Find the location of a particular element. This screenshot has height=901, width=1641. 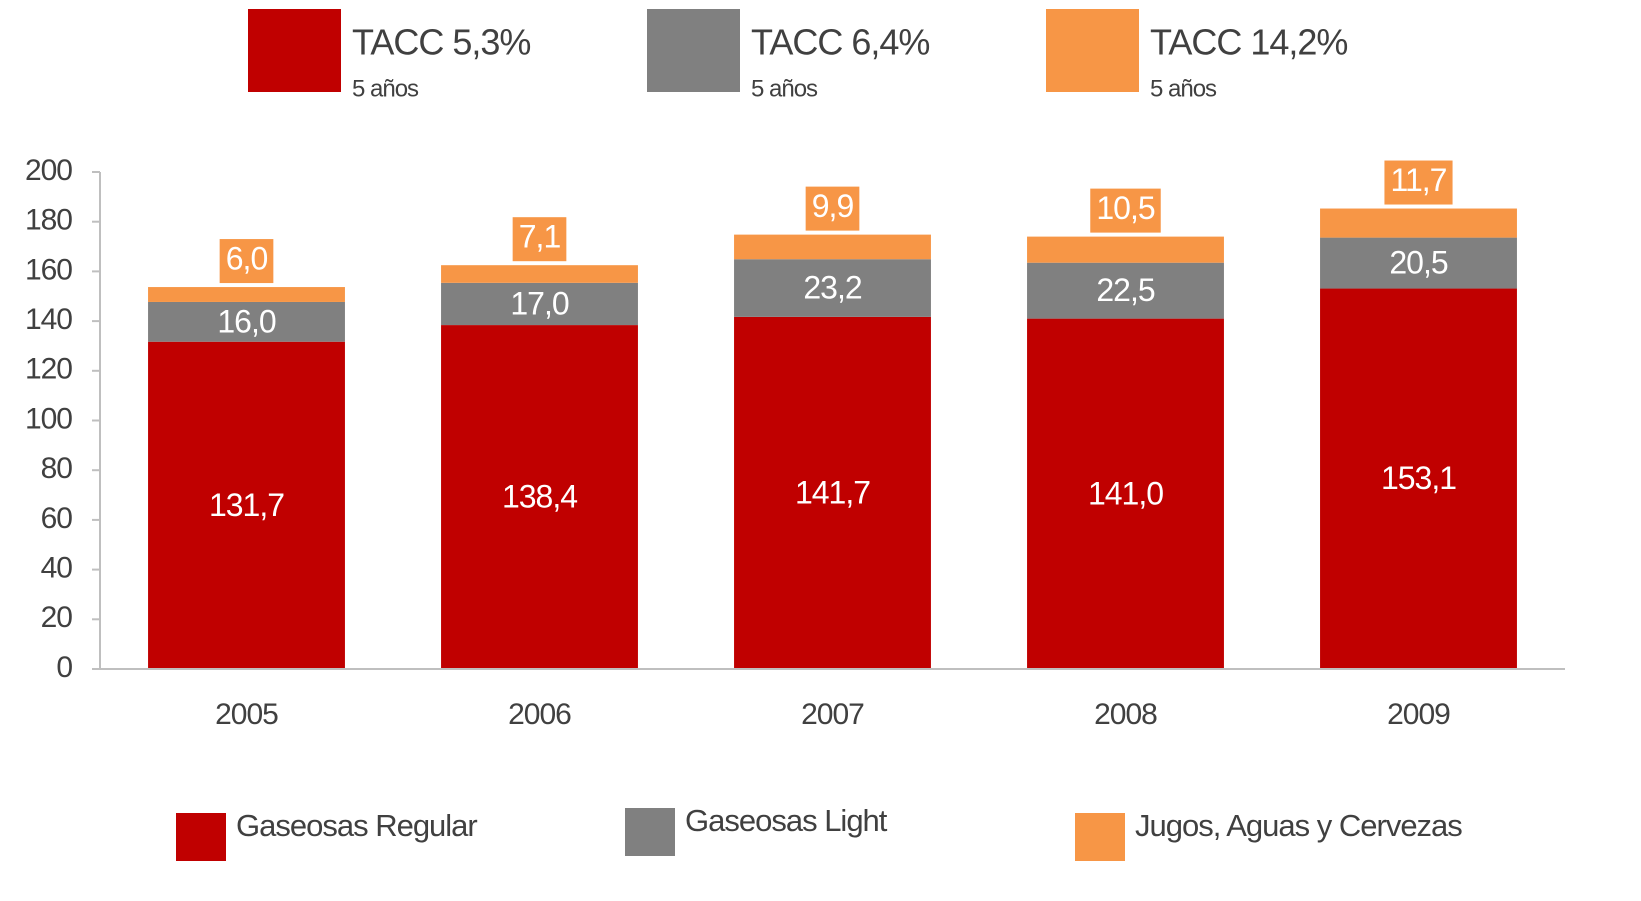

legend-label: Gaseosas Regular is located at coordinates (356, 825).